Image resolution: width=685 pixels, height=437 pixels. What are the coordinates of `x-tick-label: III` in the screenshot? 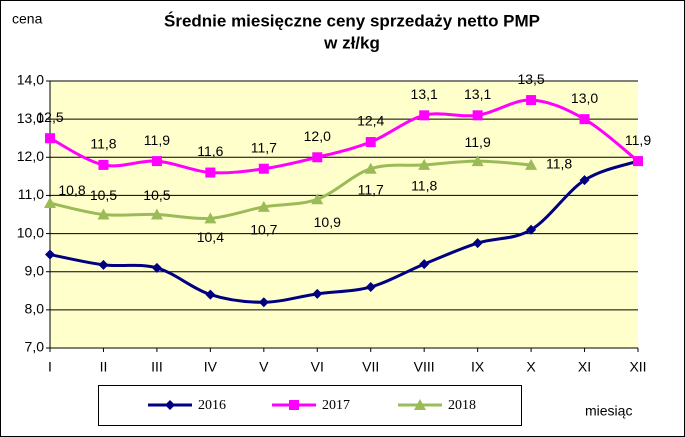 It's located at (157, 367).